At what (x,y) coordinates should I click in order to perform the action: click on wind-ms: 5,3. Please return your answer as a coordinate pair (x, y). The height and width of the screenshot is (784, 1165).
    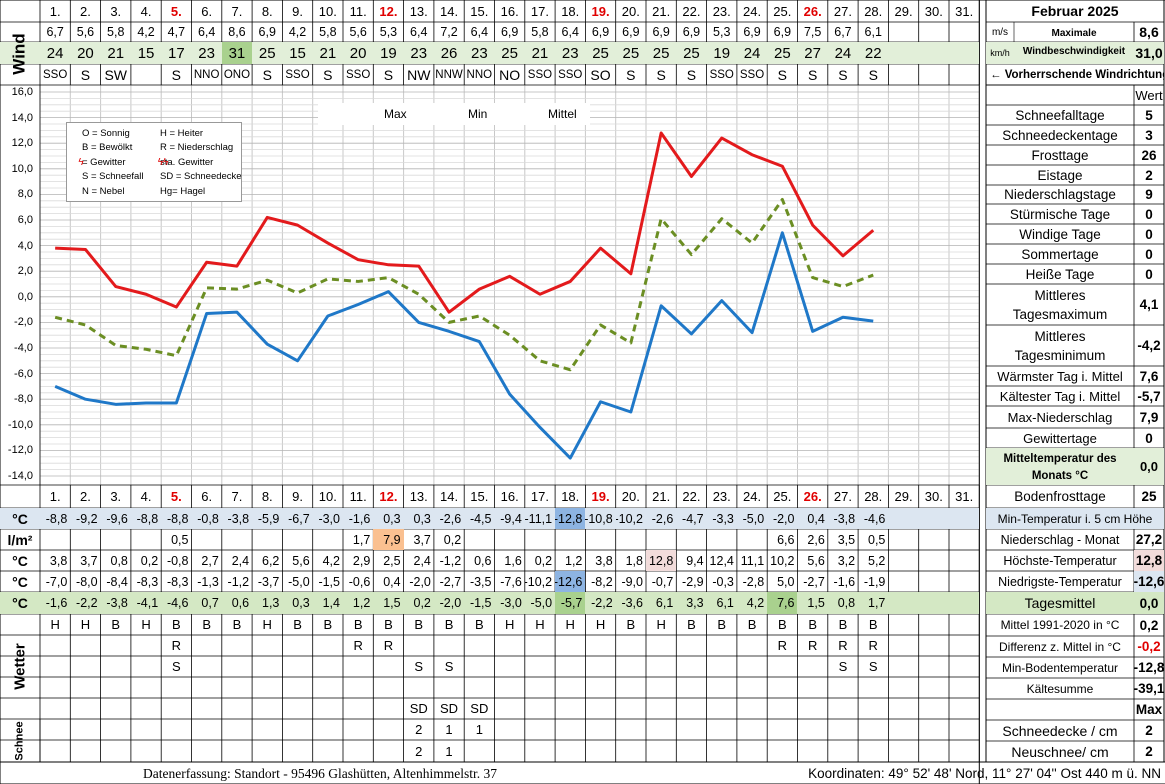
    Looking at the image, I should click on (388, 32).